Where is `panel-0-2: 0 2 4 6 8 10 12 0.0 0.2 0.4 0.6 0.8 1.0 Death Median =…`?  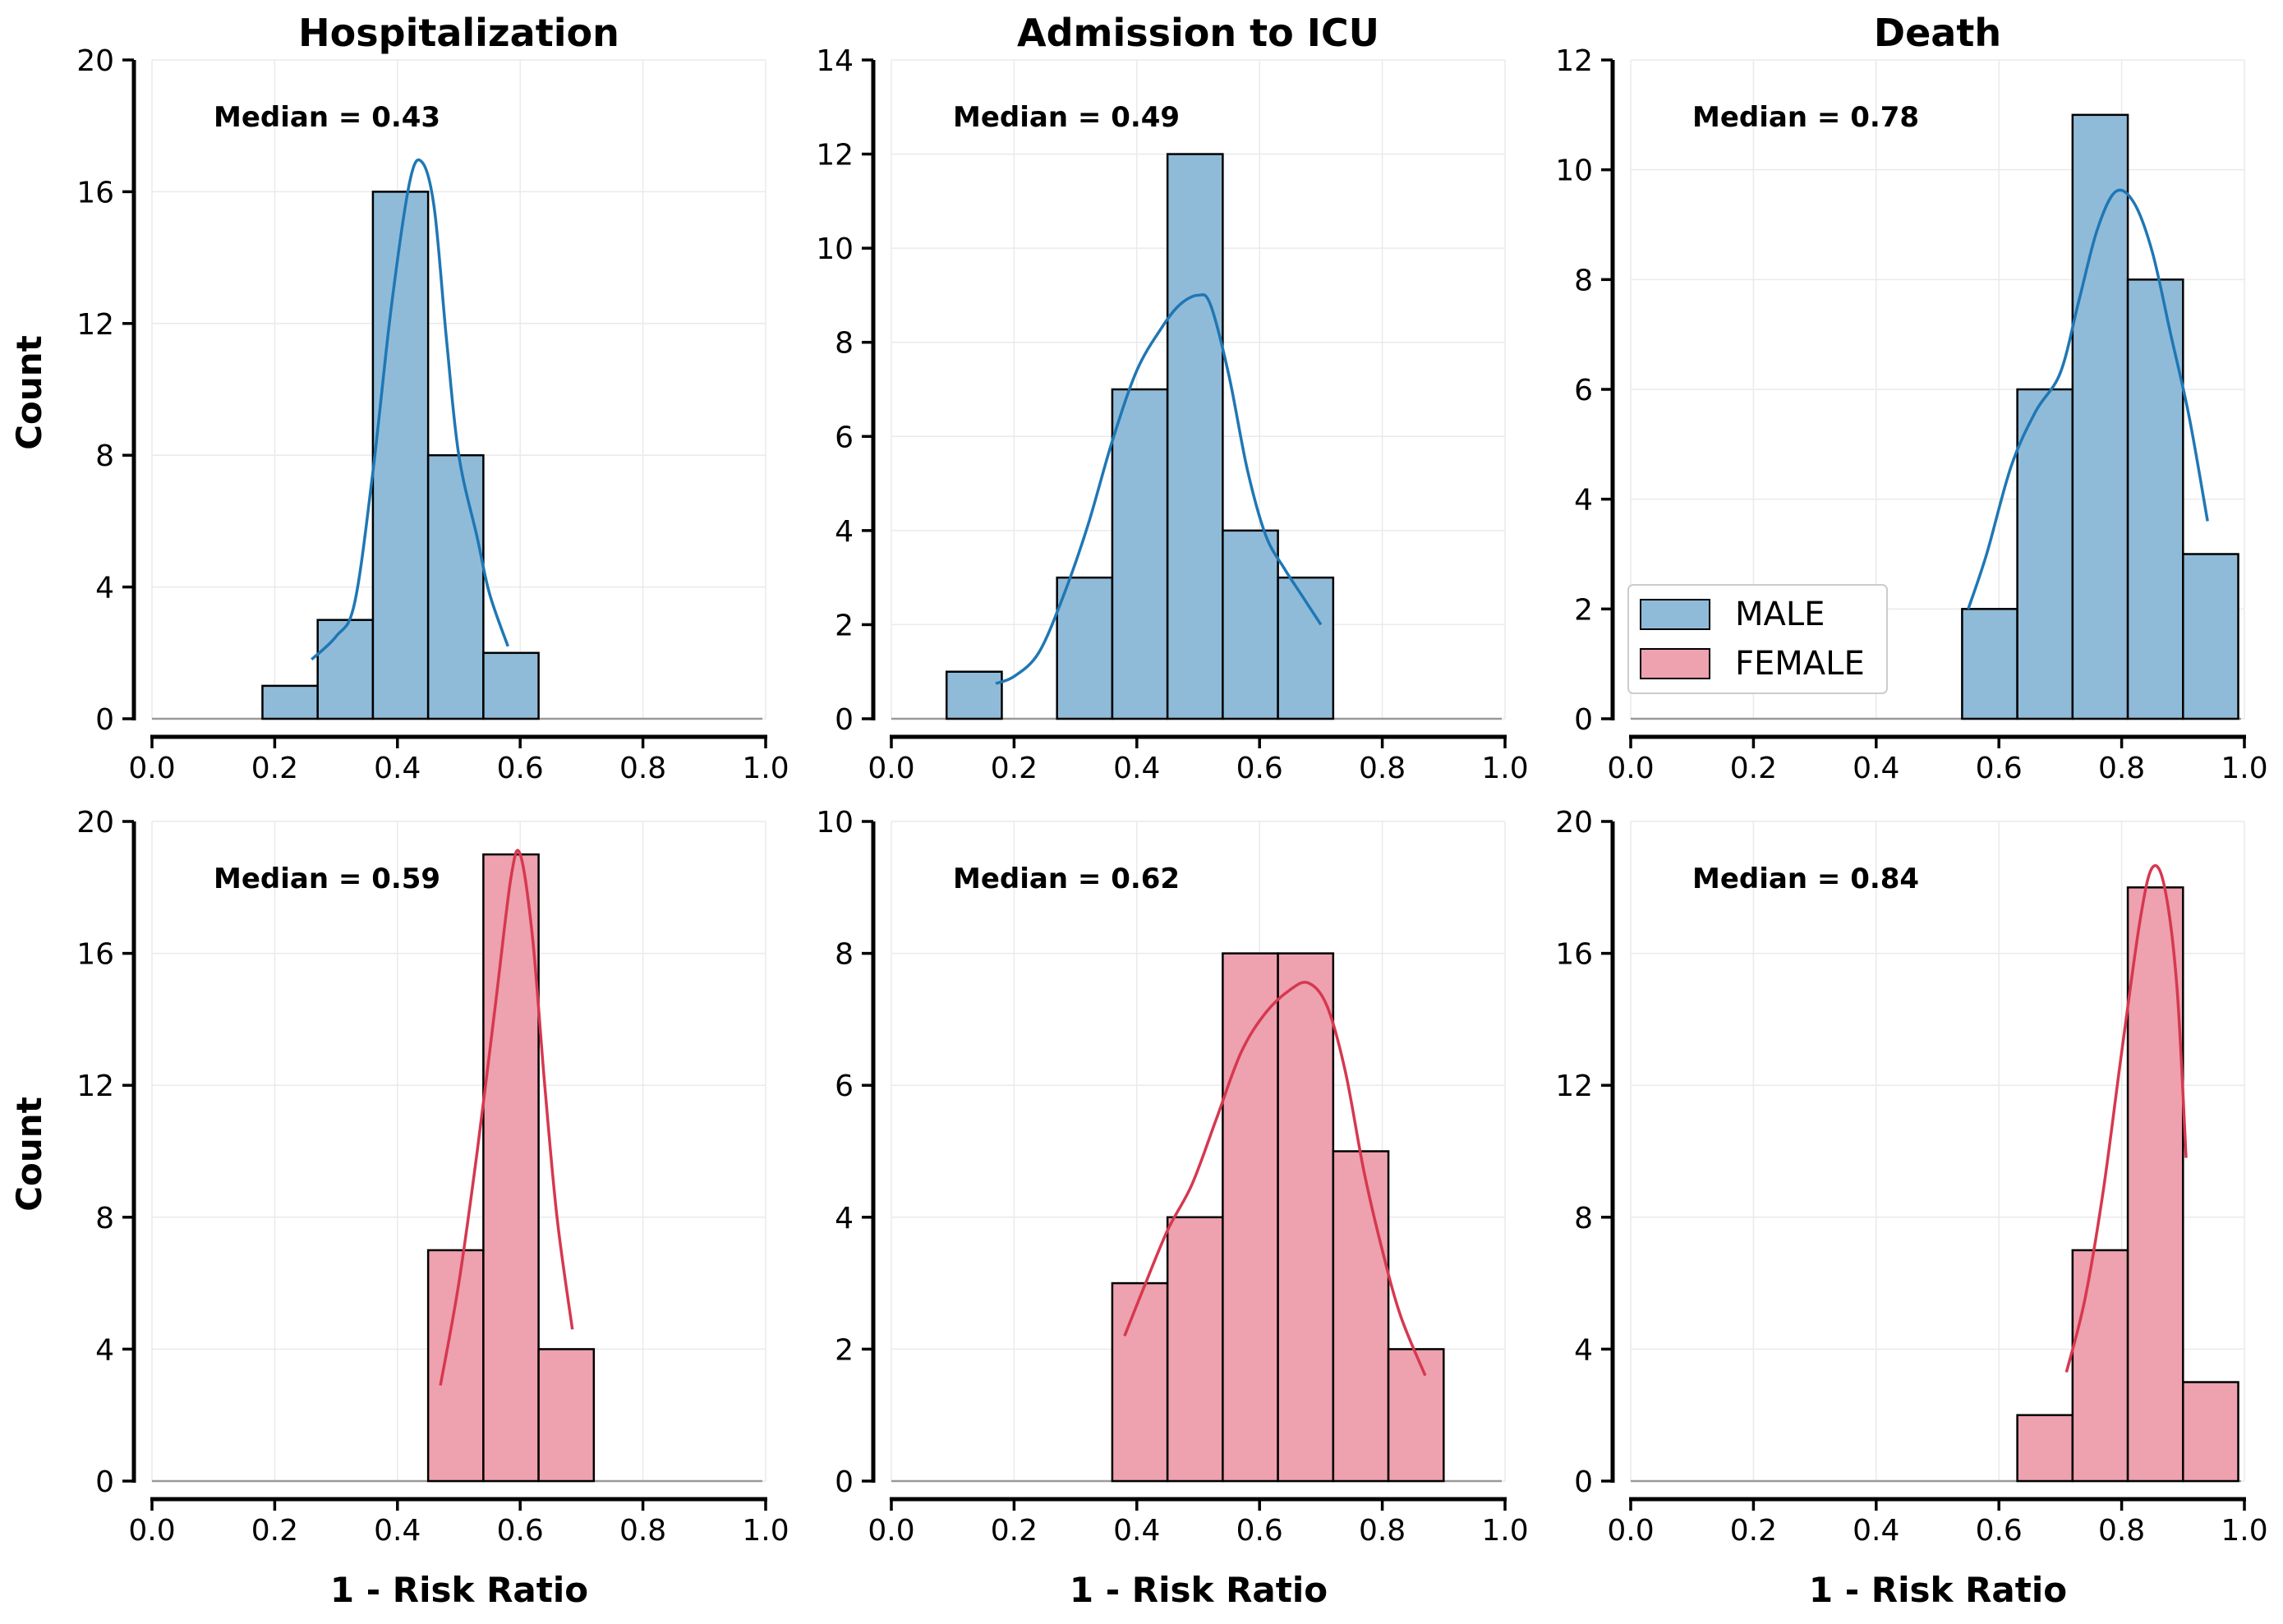 panel-0-2: 0 2 4 6 8 10 12 0.0 0.2 0.4 0.6 0.8 1.0 Death Median =… is located at coordinates (1911, 398).